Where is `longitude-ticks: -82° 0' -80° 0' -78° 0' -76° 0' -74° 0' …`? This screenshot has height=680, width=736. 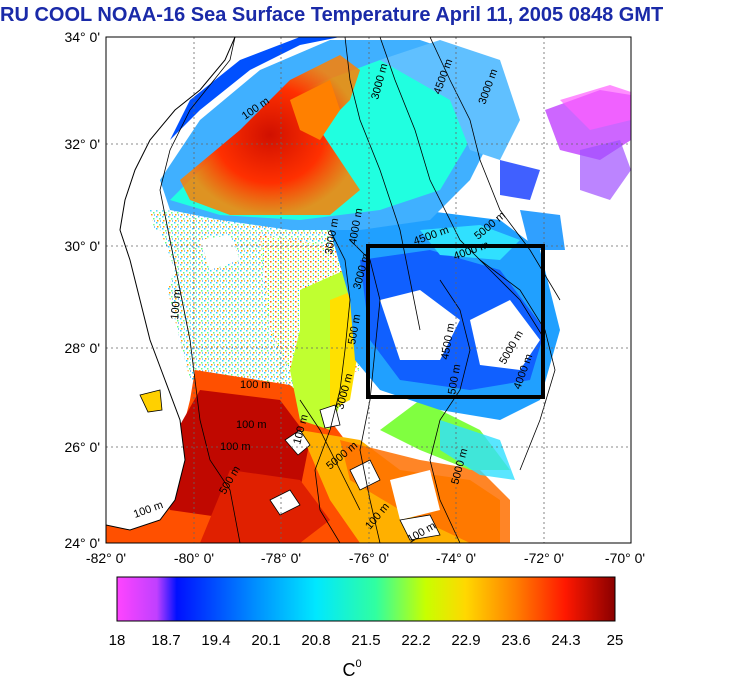
longitude-ticks: -82° 0' -80° 0' -78° 0' -76° 0' -74° 0' … is located at coordinates (365, 558).